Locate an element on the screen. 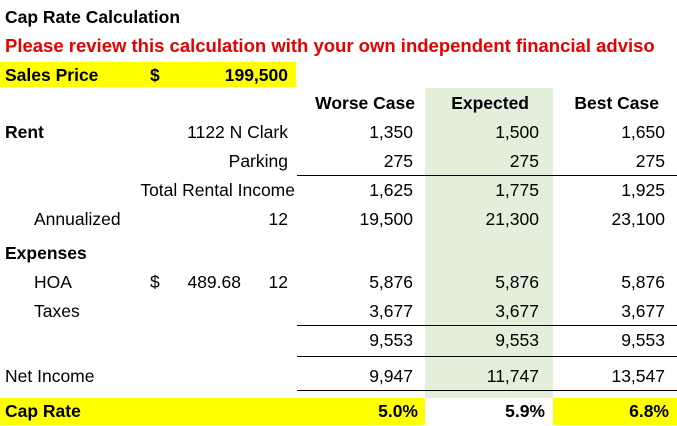 The height and width of the screenshot is (426, 677). hoa-label: HOA is located at coordinates (53, 282).